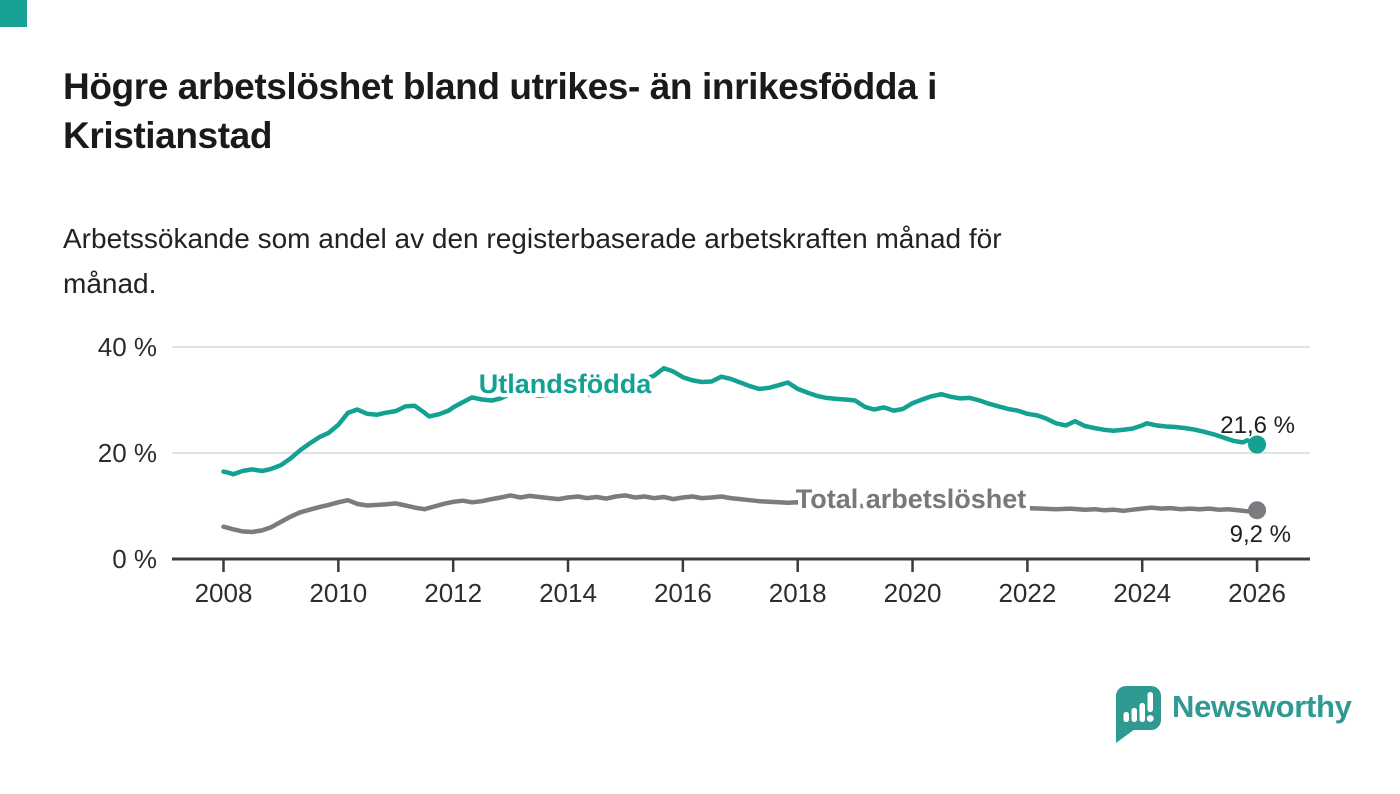 This screenshot has height=794, width=1400. What do you see at coordinates (1138, 714) in the screenshot?
I see `logo-speech-bubble-icon` at bounding box center [1138, 714].